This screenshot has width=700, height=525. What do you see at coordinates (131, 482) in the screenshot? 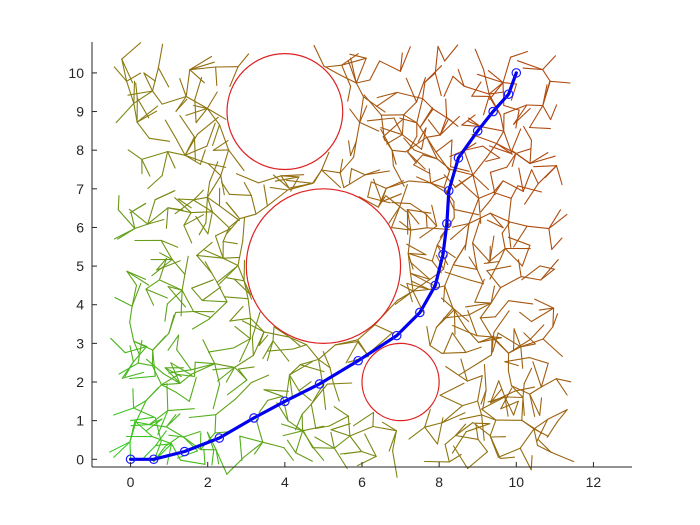
I see `x-tick-label: 0` at bounding box center [131, 482].